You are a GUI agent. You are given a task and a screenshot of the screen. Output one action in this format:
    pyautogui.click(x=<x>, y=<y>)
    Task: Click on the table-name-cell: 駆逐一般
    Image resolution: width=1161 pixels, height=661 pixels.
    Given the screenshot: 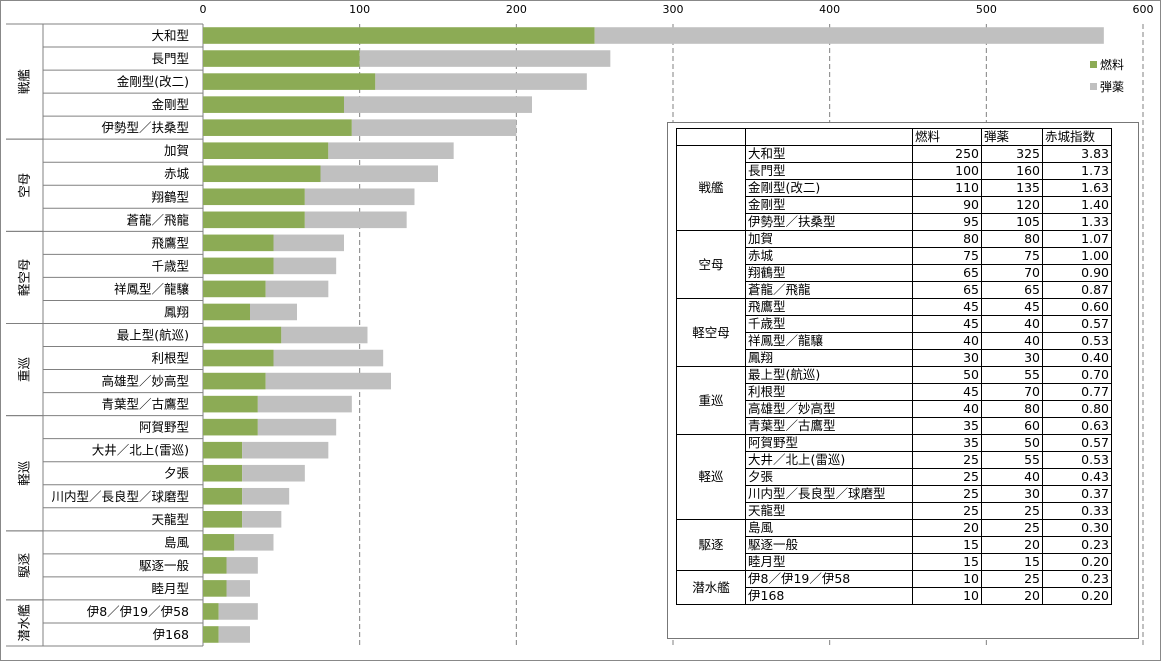 What is the action you would take?
    pyautogui.click(x=829, y=545)
    